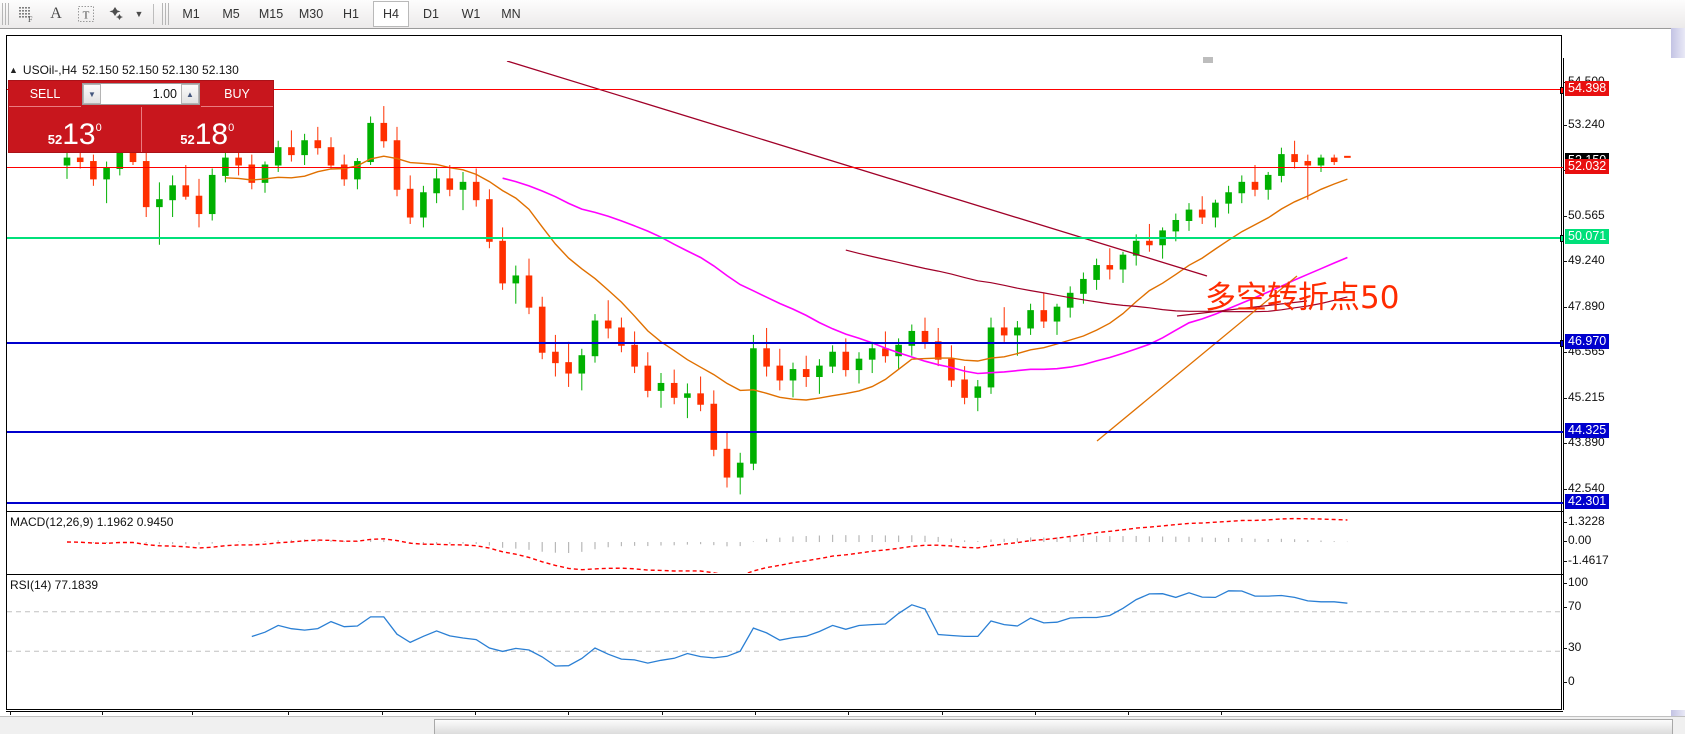 This screenshot has width=1685, height=734. I want to click on timeframe-bar: M1 M5 M15 M30 H1 H4 D1 W1 MN, so click(351, 14).